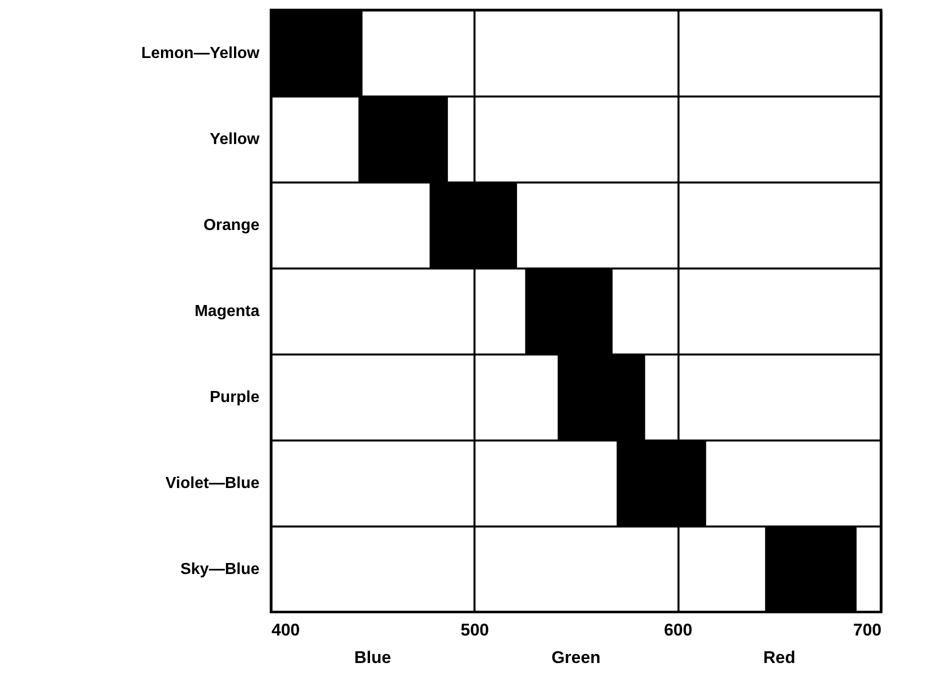 The image size is (925, 685). I want to click on y-tick-label: Magenta, so click(227, 311).